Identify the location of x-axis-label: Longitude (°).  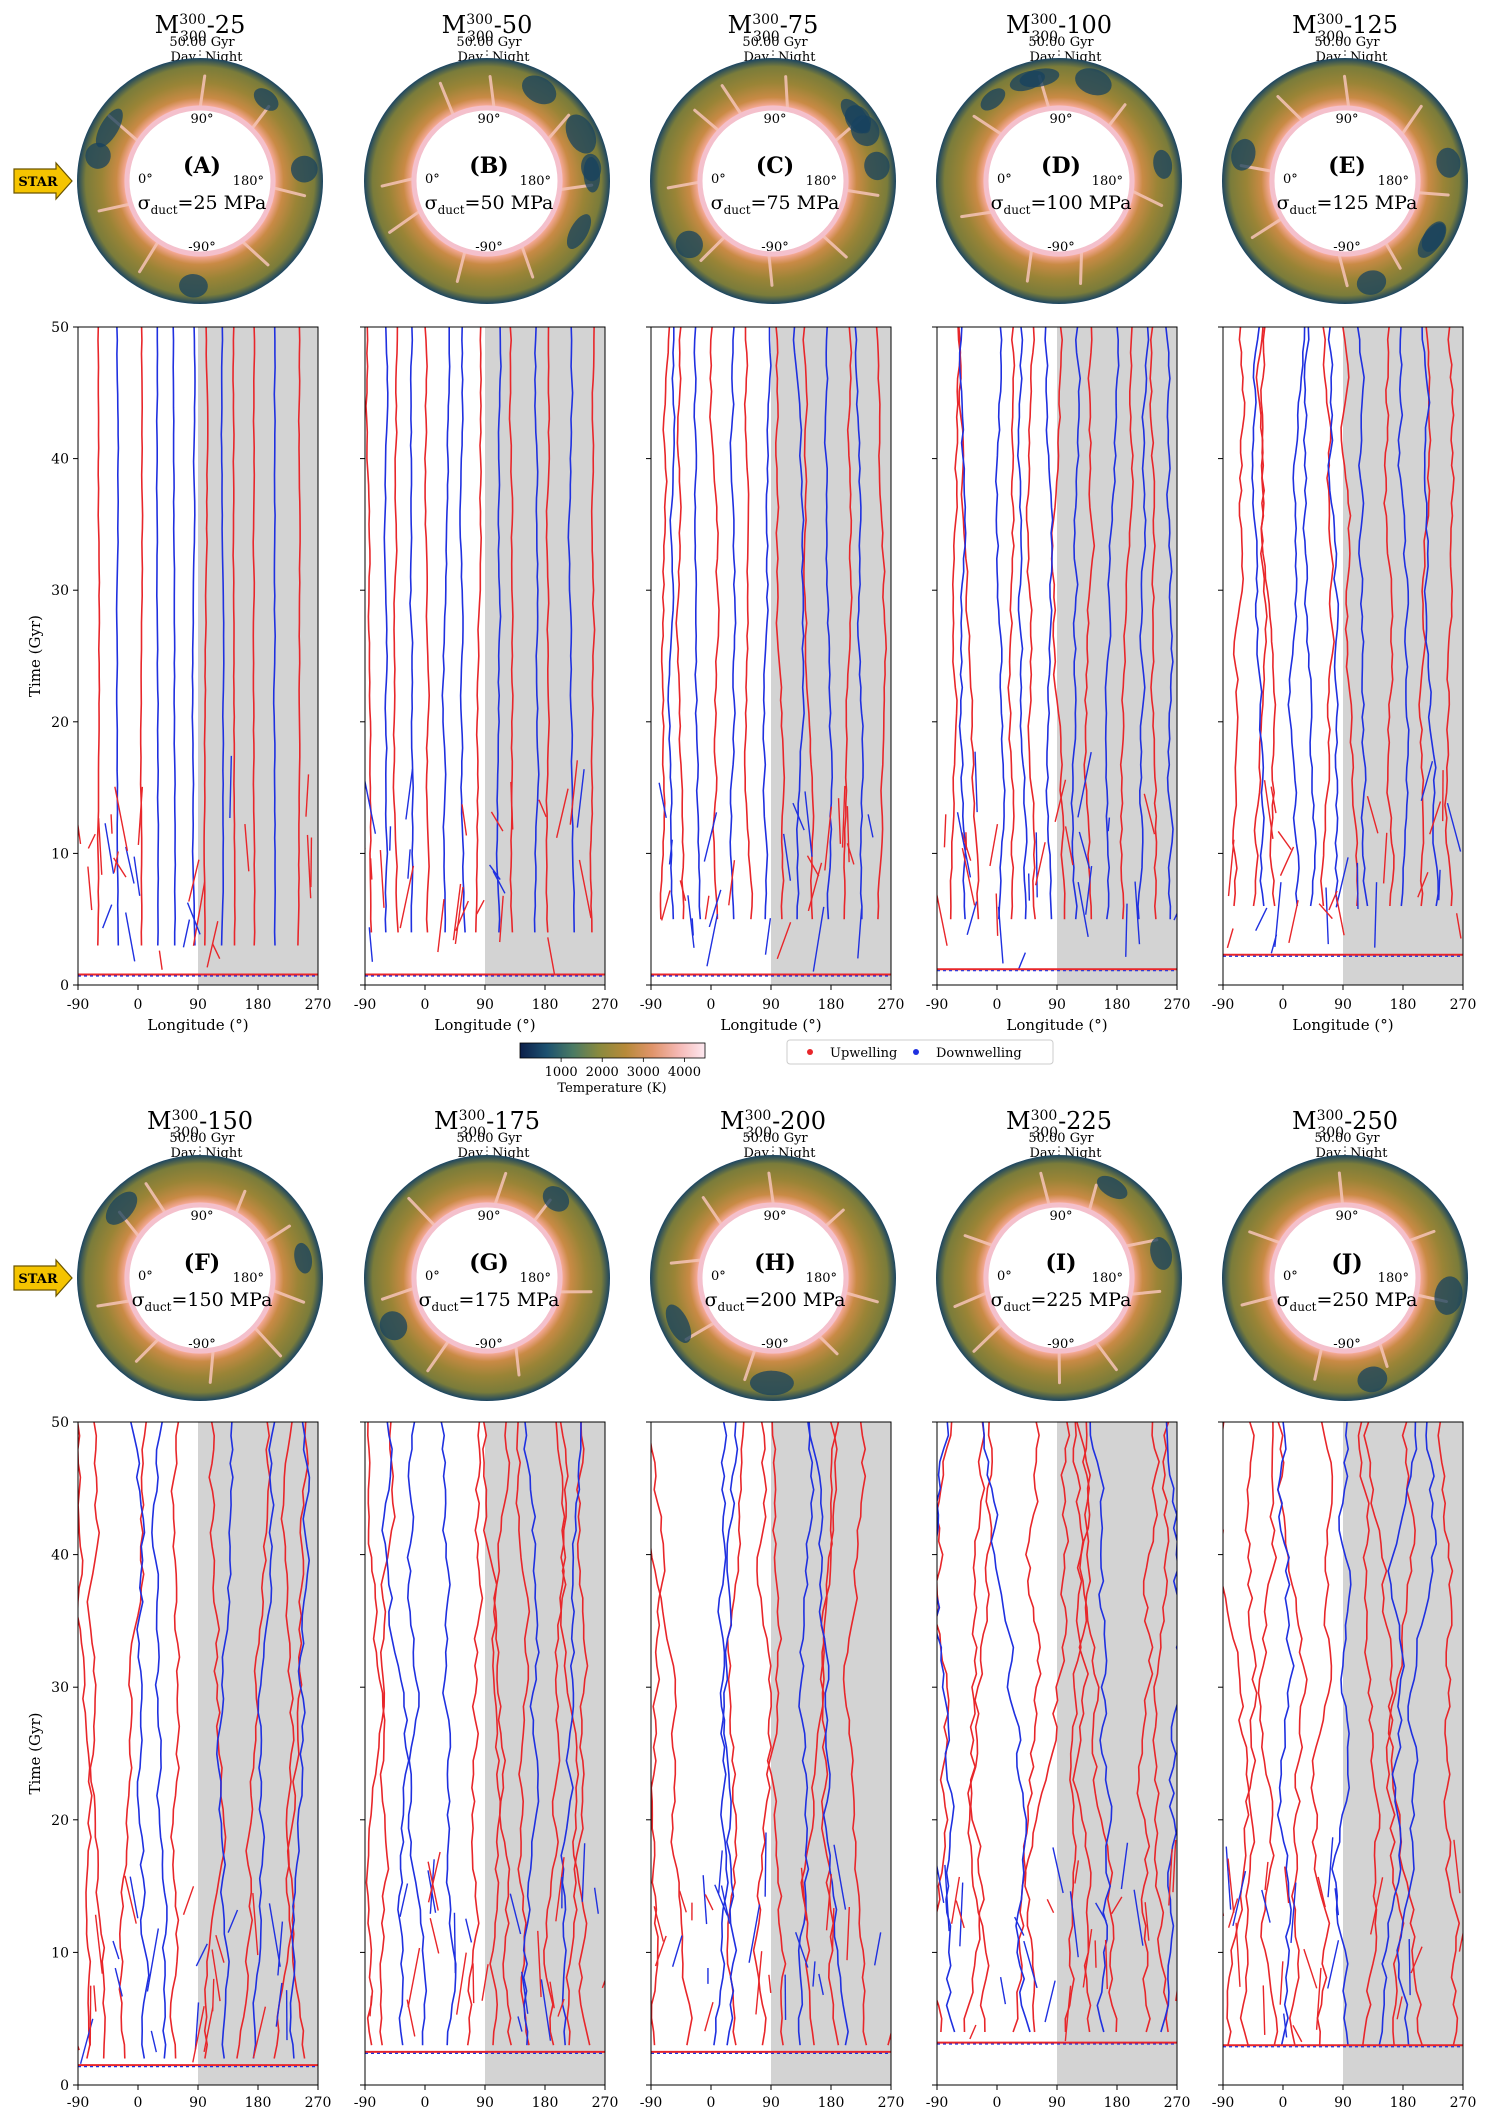
(1342, 1025).